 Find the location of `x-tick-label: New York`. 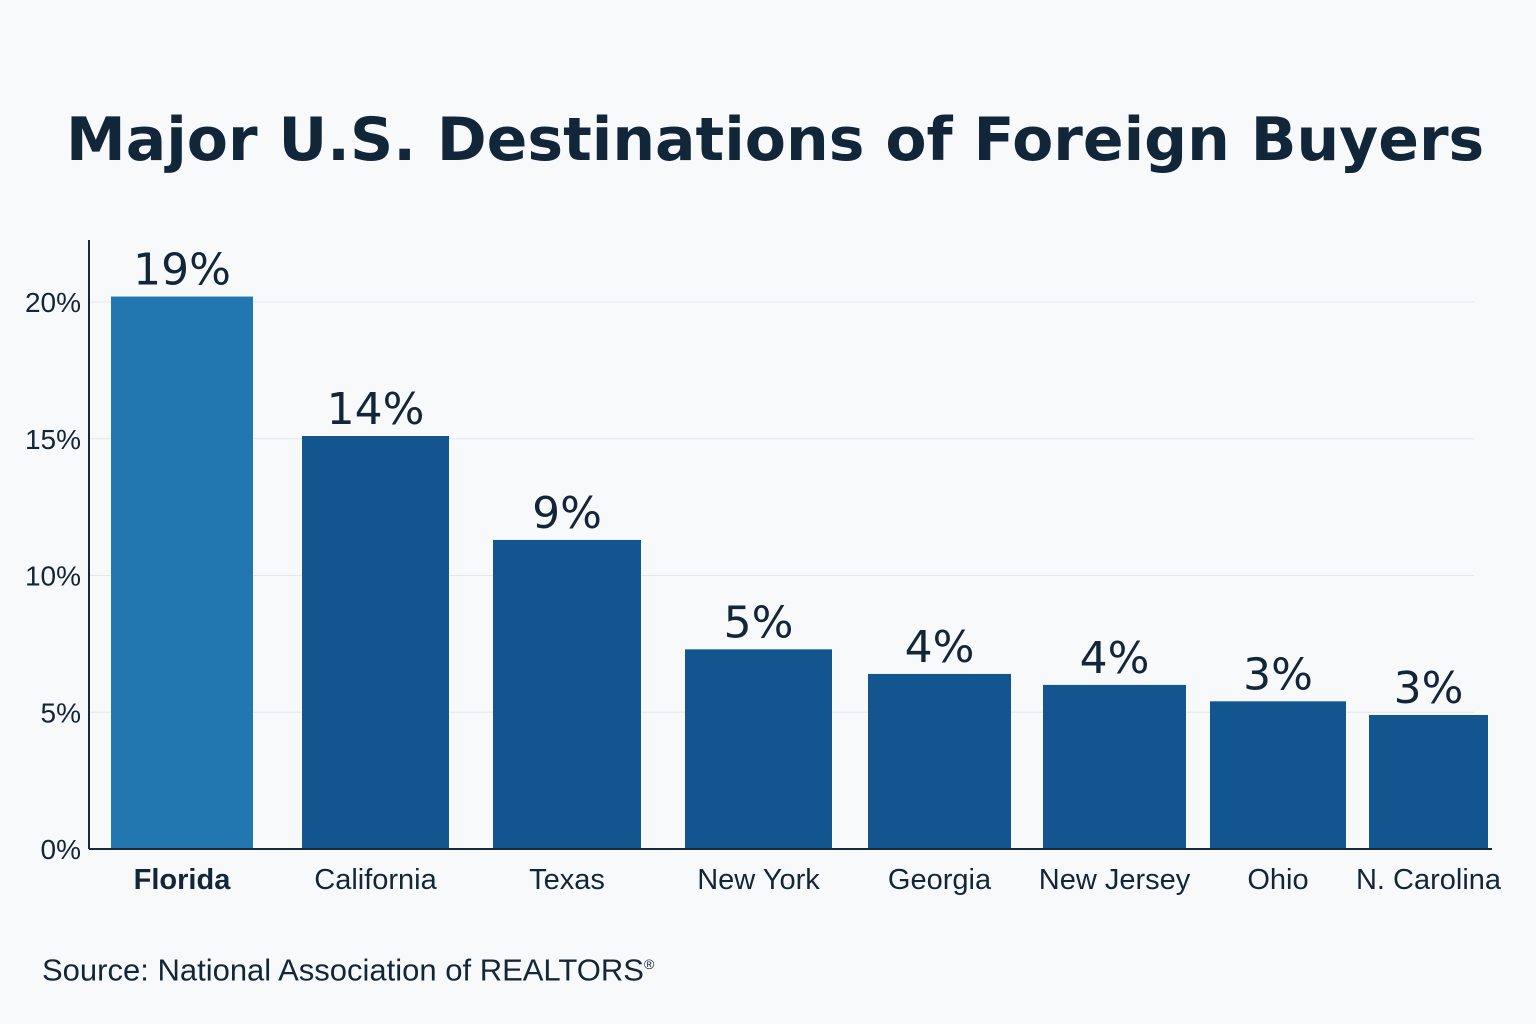

x-tick-label: New York is located at coordinates (758, 880).